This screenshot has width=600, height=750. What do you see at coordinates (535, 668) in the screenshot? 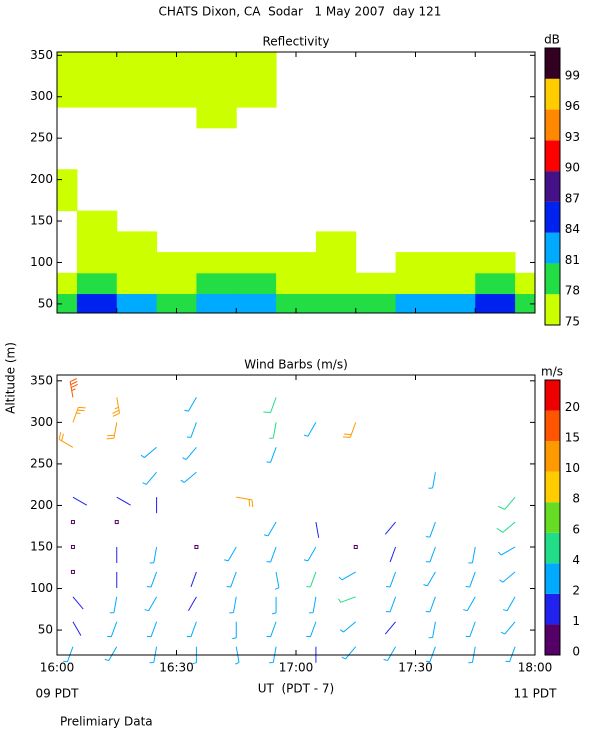
I see `x-tick-label: 18:00` at bounding box center [535, 668].